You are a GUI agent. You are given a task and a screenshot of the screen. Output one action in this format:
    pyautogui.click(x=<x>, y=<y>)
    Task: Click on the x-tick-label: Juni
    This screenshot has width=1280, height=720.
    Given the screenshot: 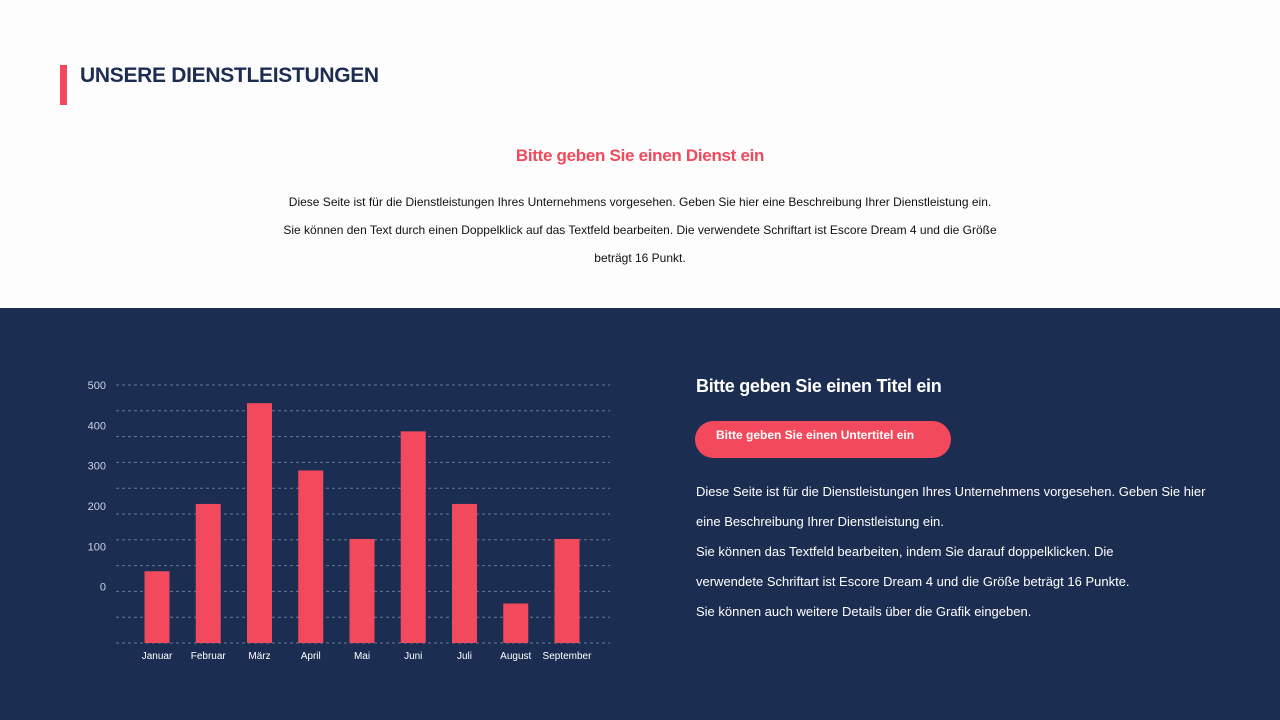 What is the action you would take?
    pyautogui.click(x=413, y=656)
    